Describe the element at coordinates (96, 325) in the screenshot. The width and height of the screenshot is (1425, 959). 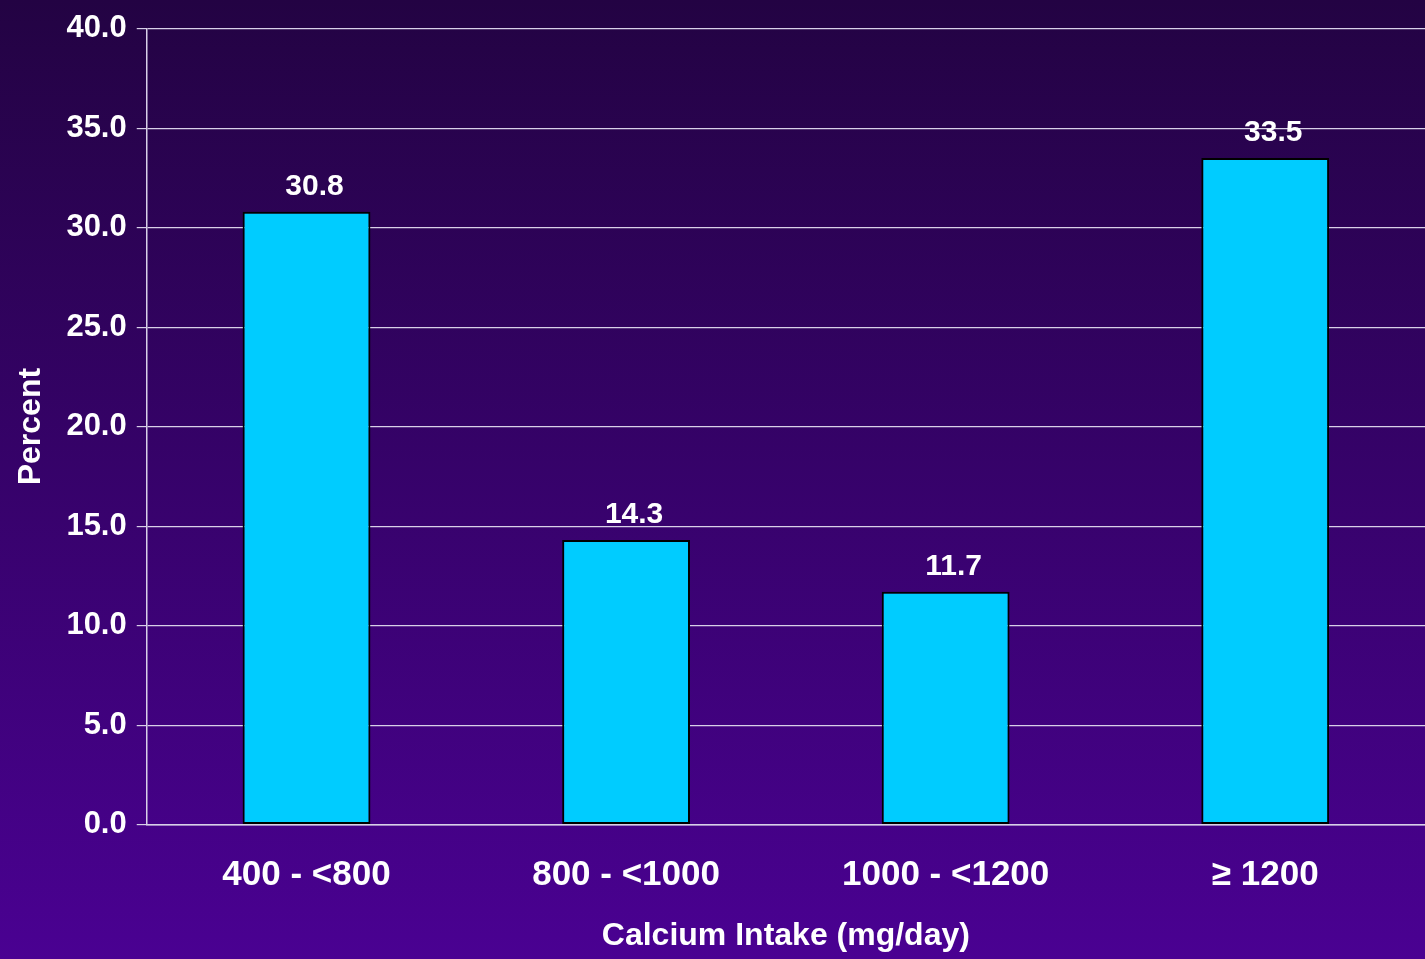
I see `y-tick-label: 25.0` at that location.